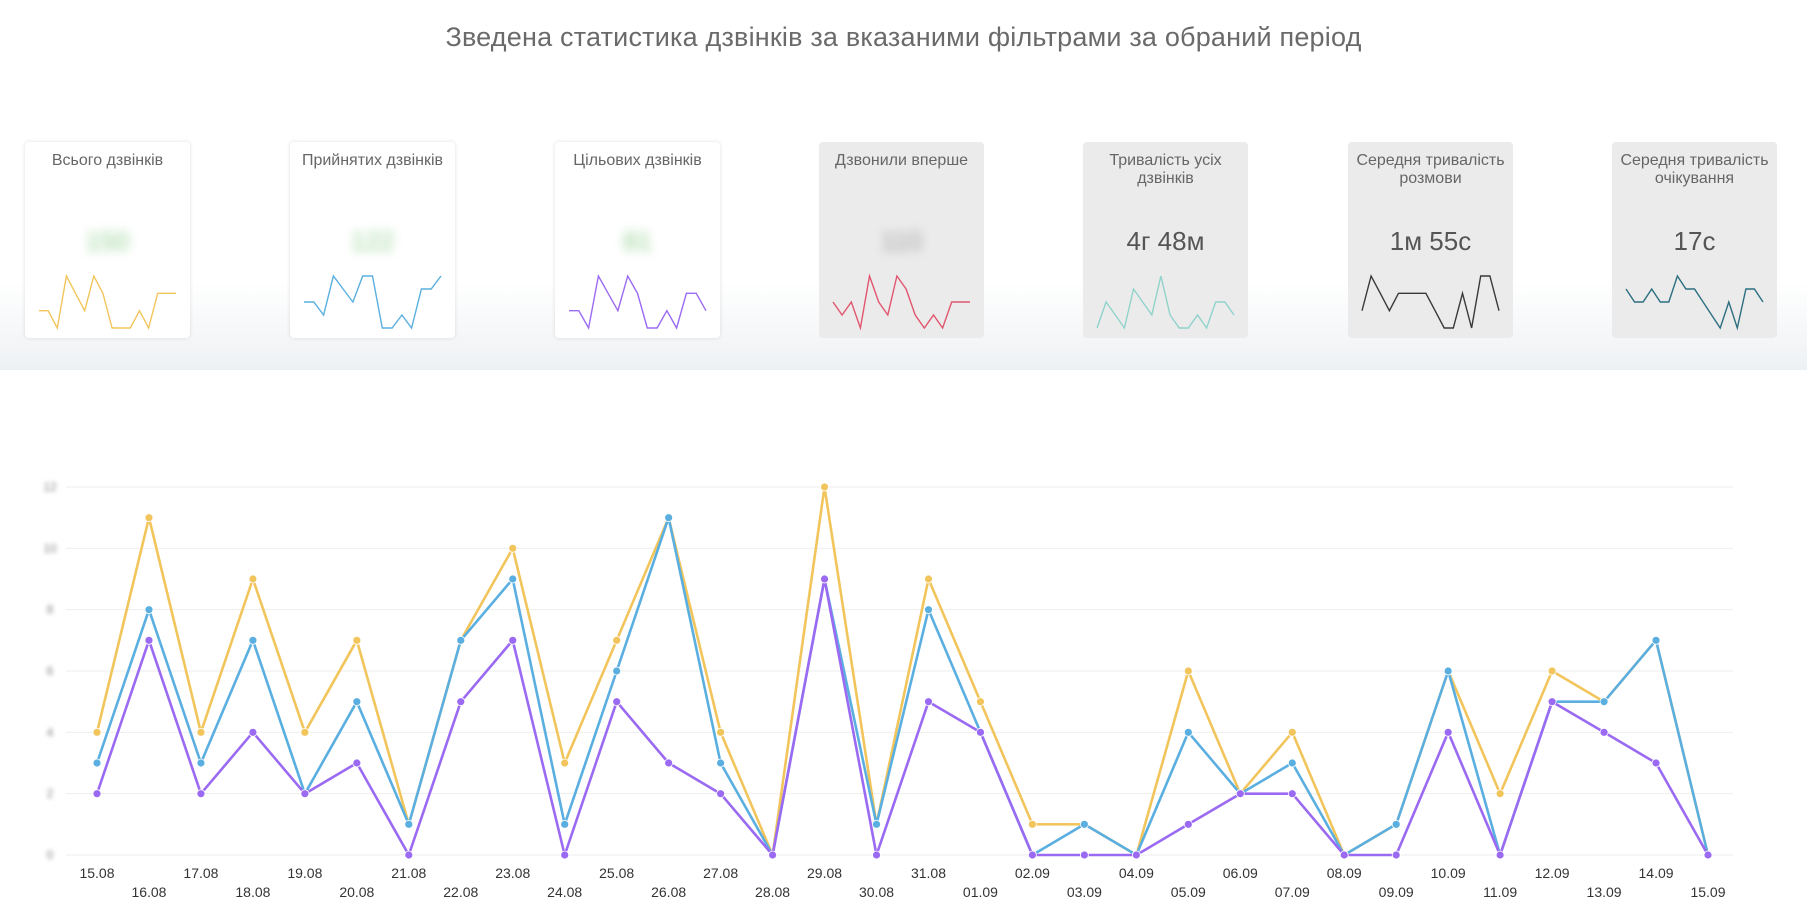  I want to click on x-tick-label: 13.09, so click(1604, 892).